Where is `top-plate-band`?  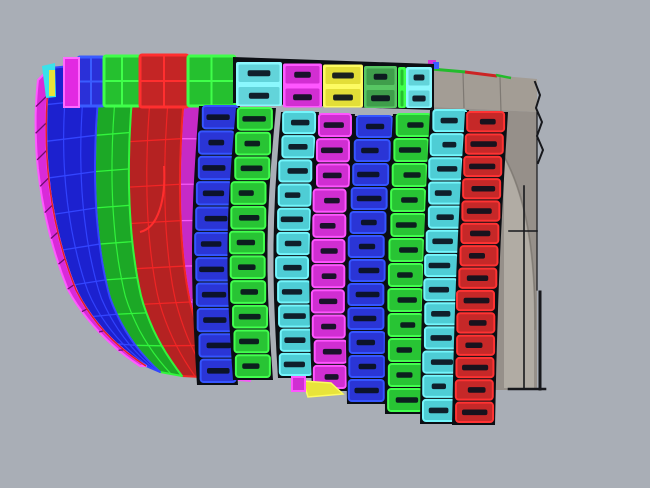
top-plate-band is located at coordinates (333, 83).